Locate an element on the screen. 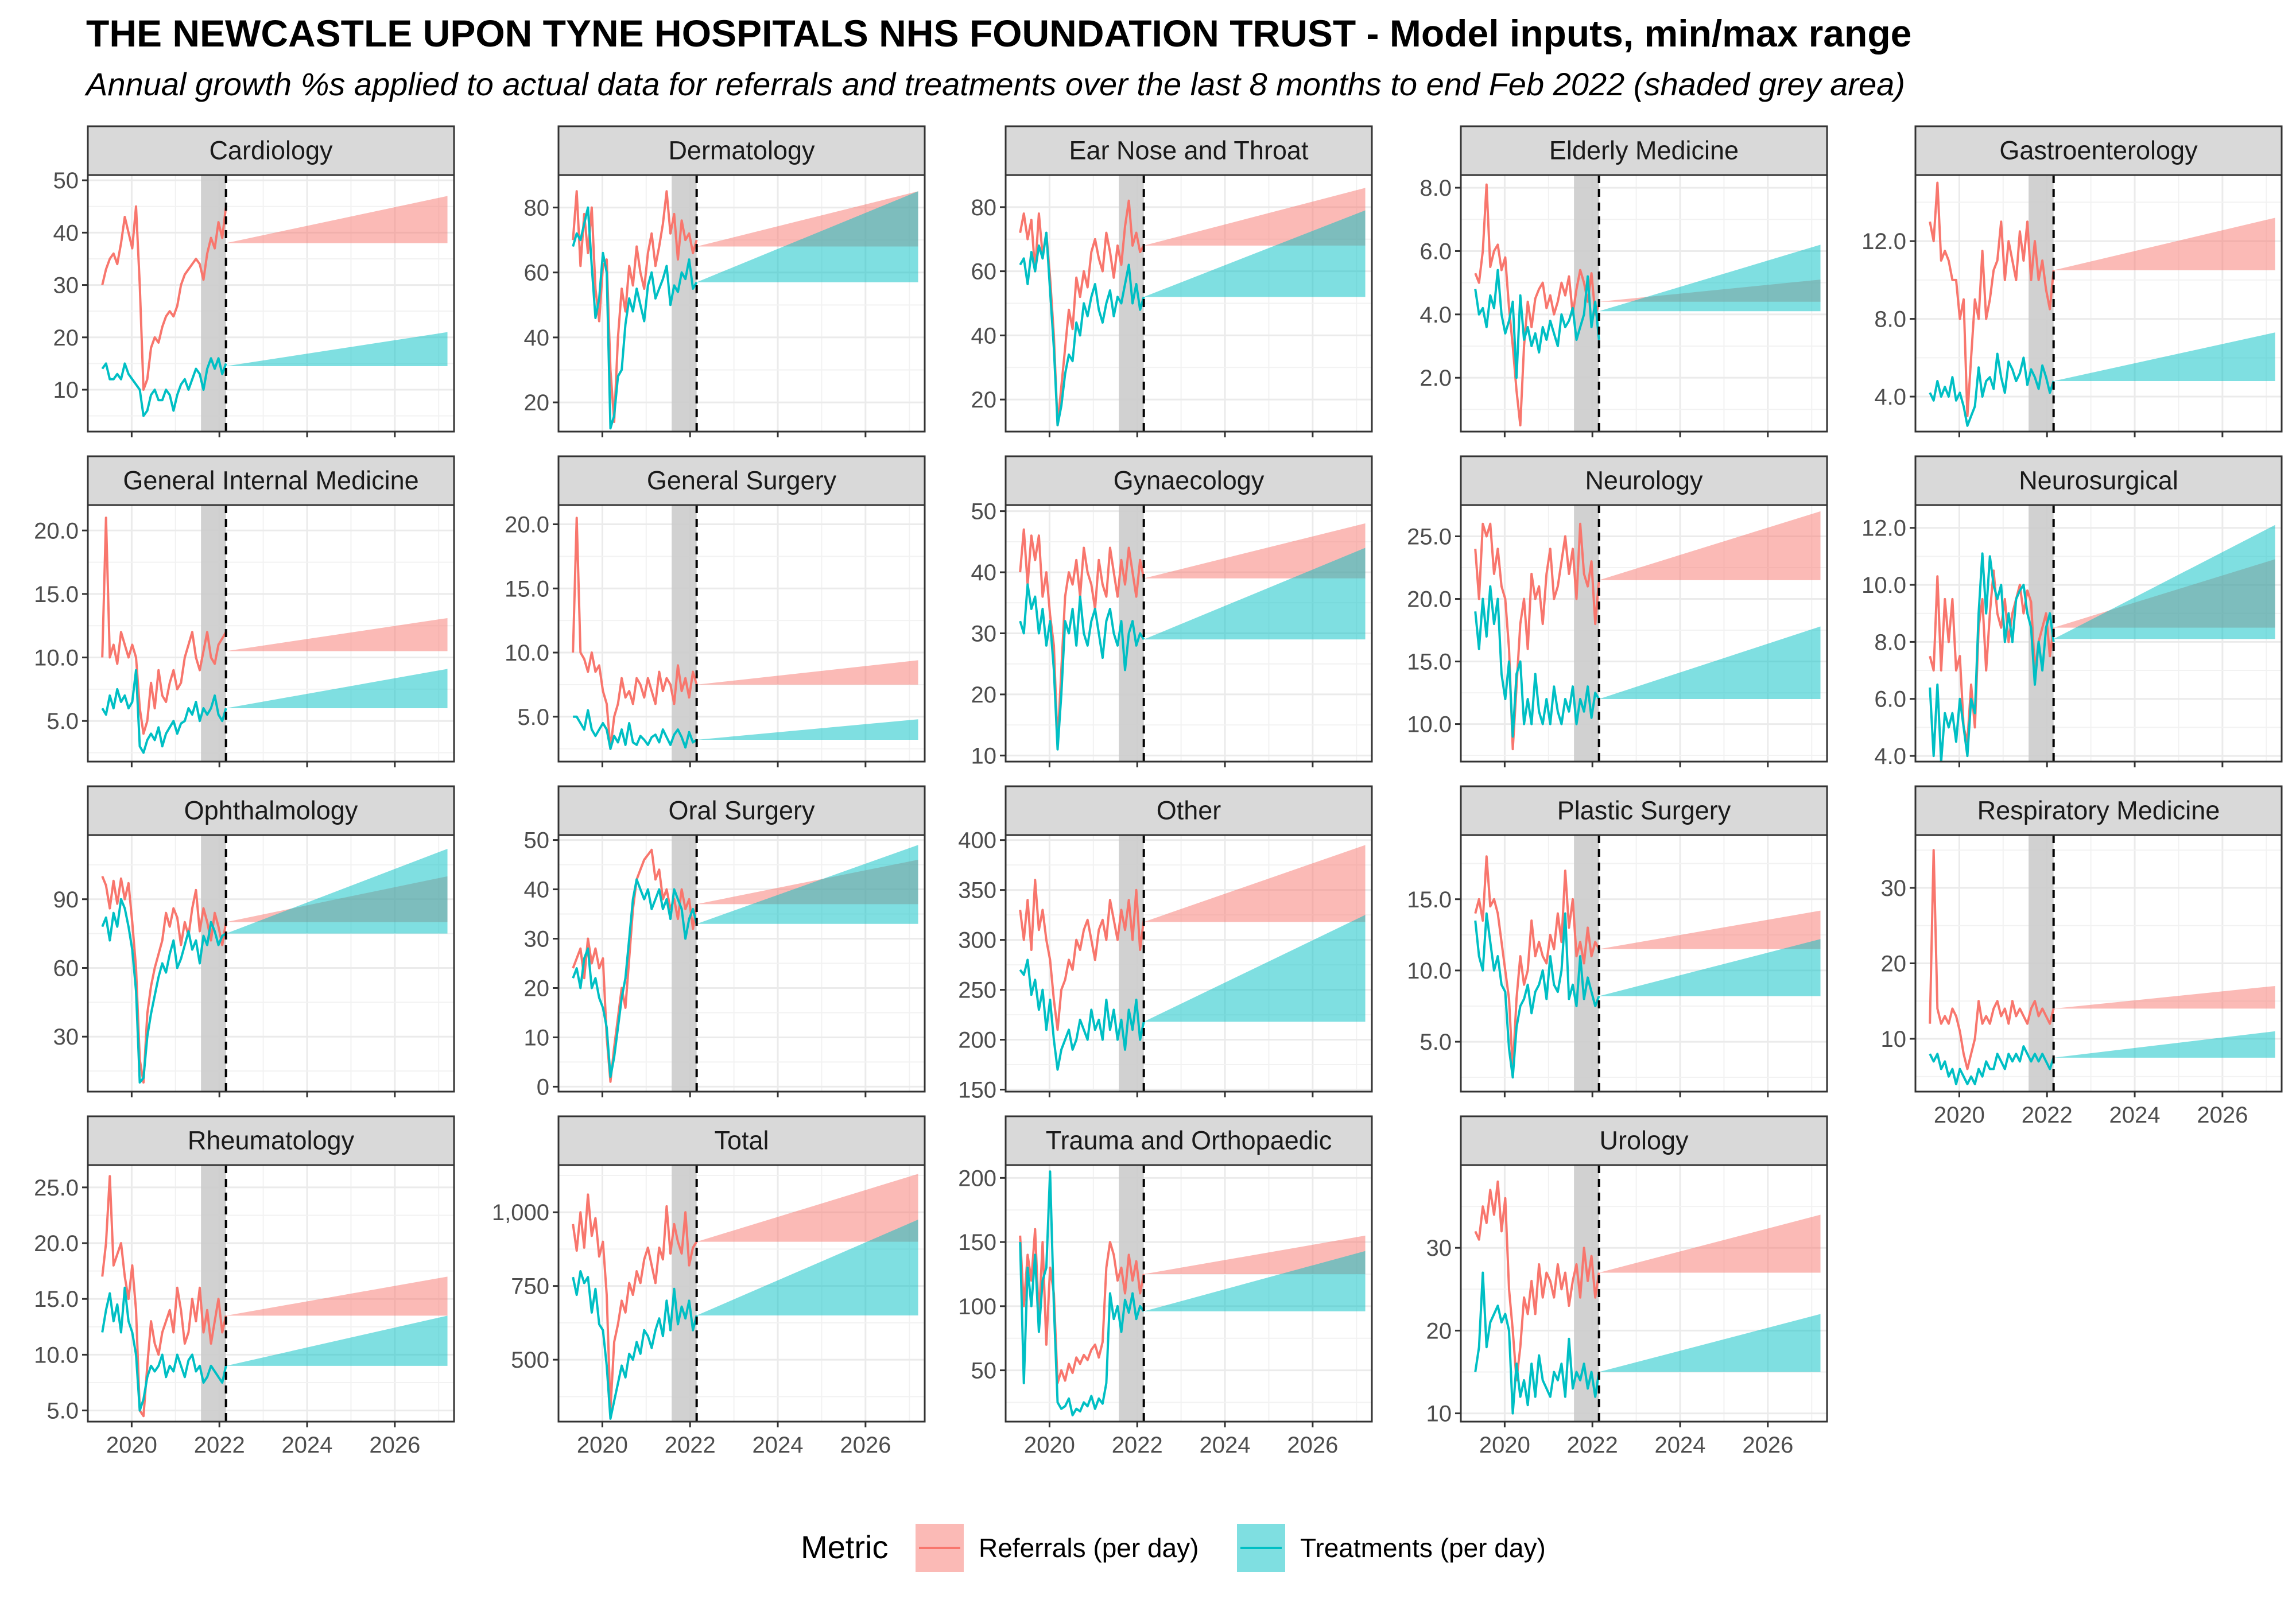 The width and height of the screenshot is (2296, 1607). y-tick-label: 0 is located at coordinates (543, 1087).